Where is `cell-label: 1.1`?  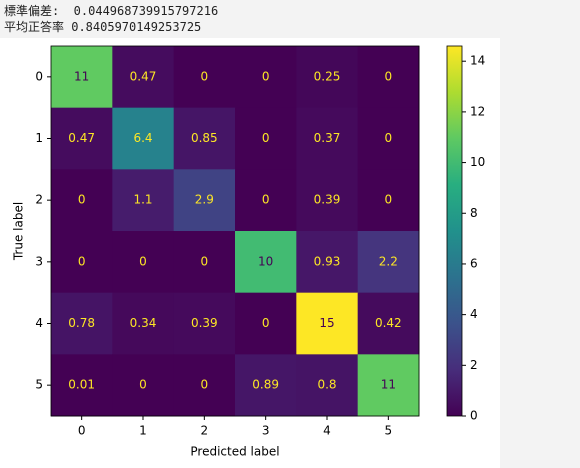 cell-label: 1.1 is located at coordinates (142, 200).